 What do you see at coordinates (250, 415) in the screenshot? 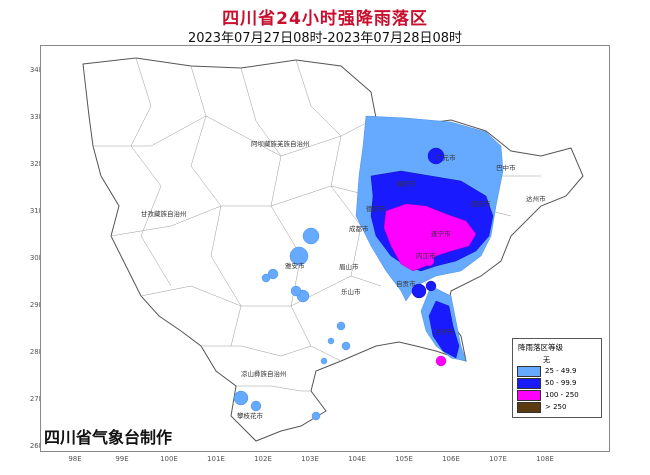
I see `place-panzhihua: 攀枝花市` at bounding box center [250, 415].